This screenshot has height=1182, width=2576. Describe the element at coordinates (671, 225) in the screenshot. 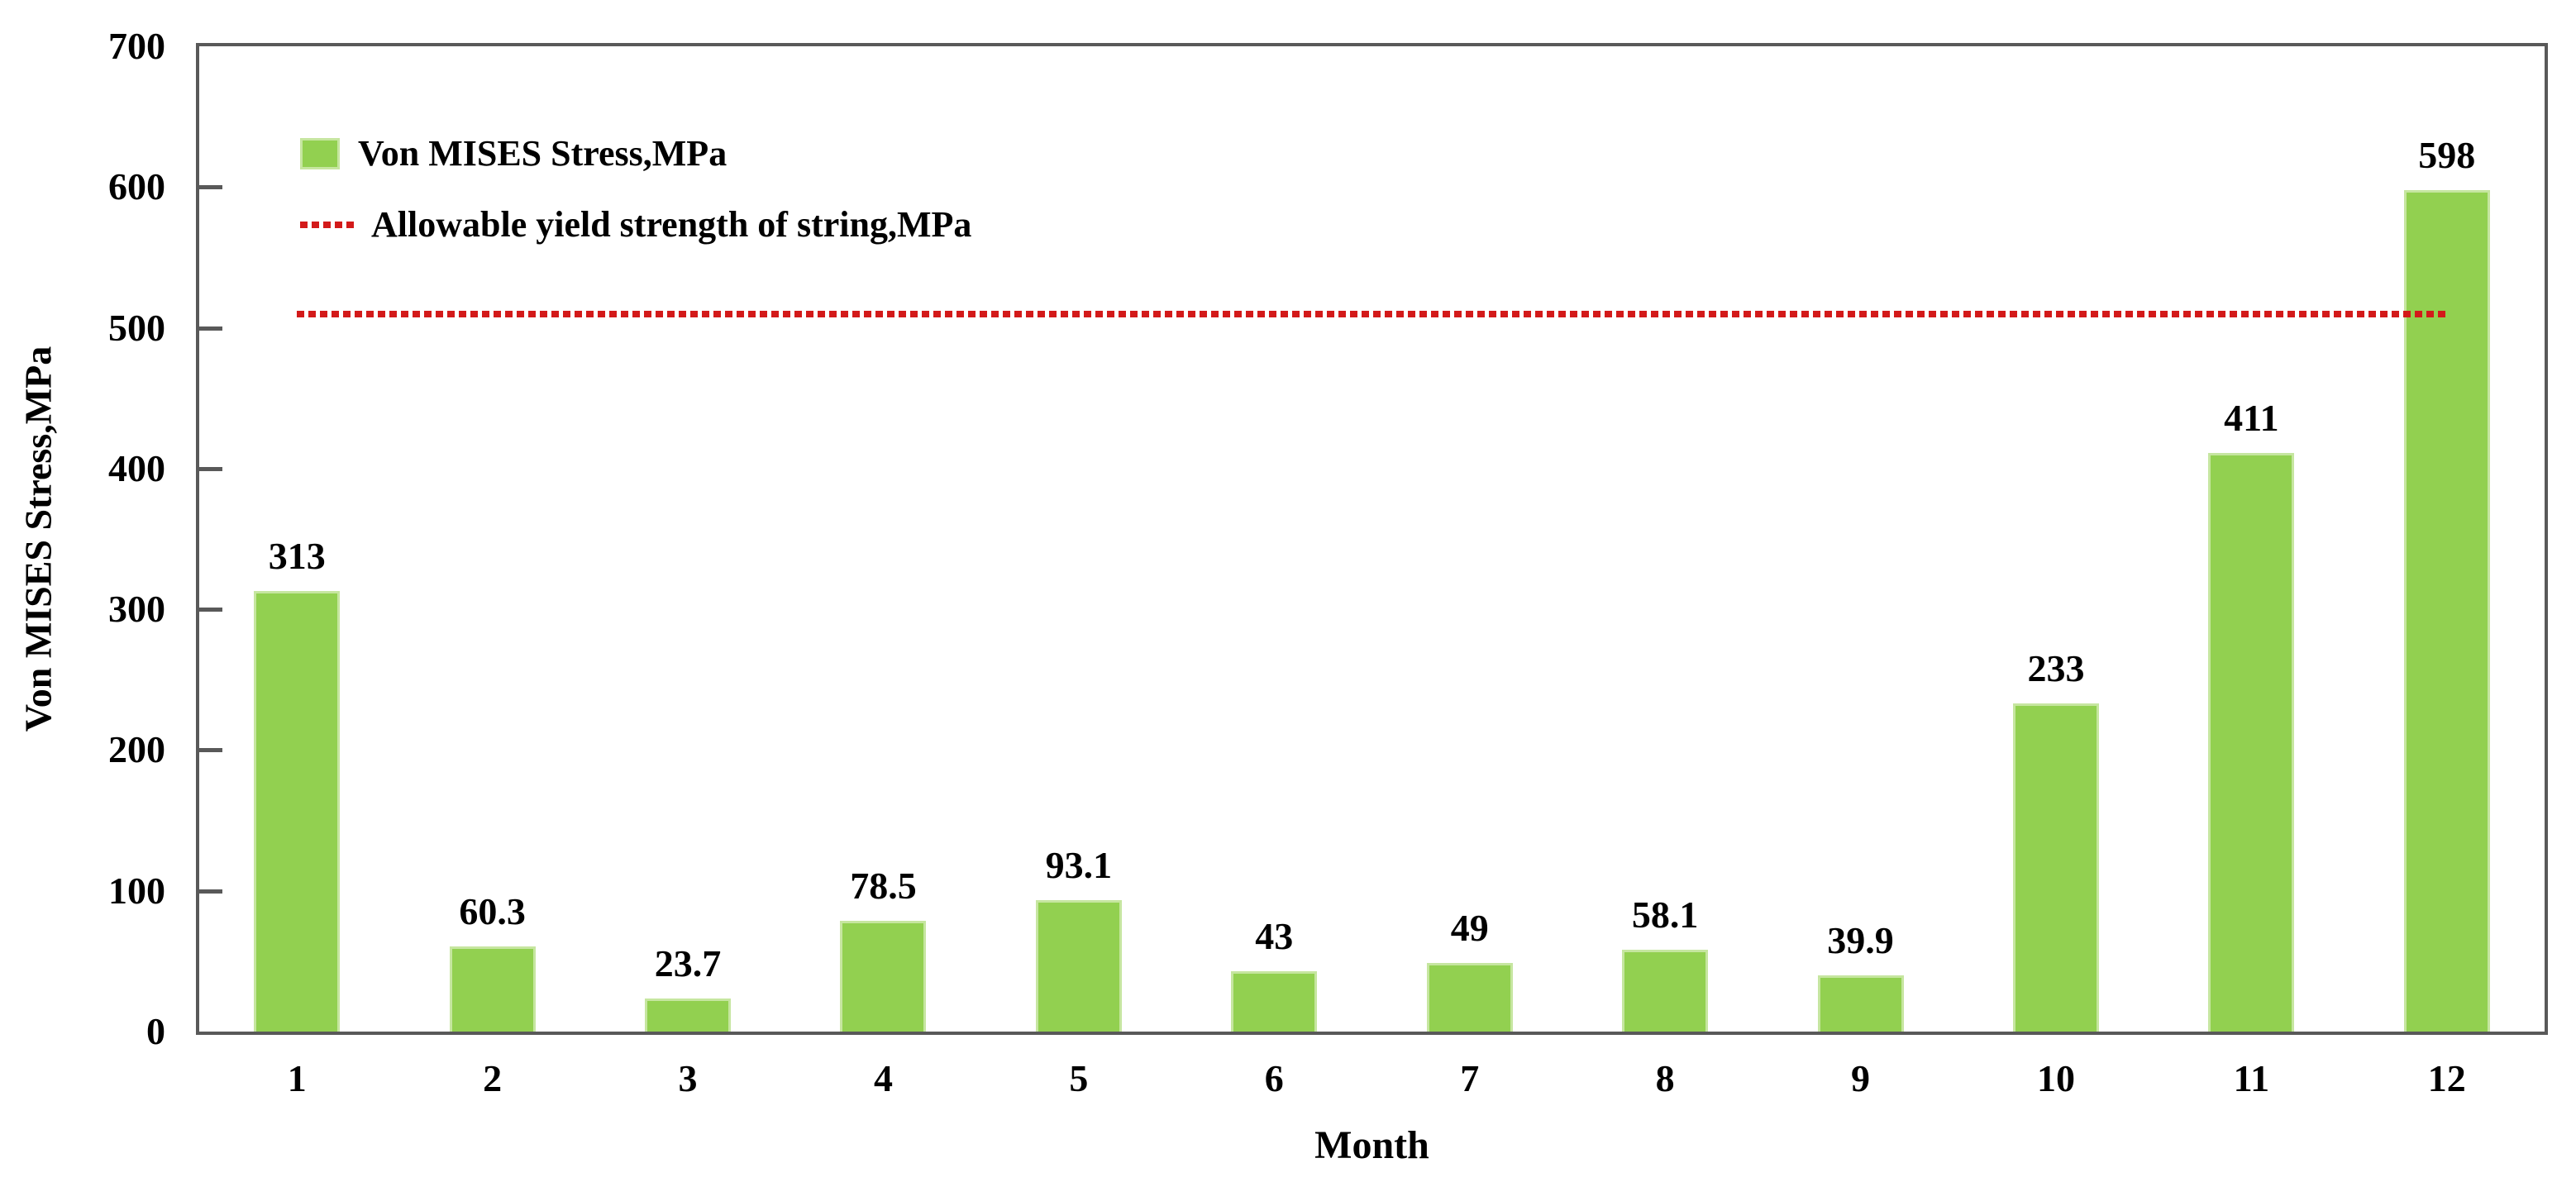

I see `legend-label-threshold-line: Allowable yield strength of string,MPa` at that location.